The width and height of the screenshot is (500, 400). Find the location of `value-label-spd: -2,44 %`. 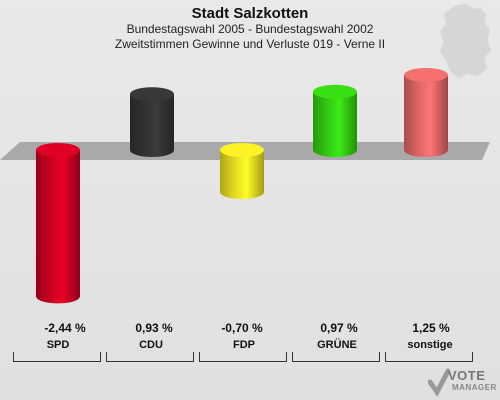

value-label-spd: -2,44 % is located at coordinates (65, 328).